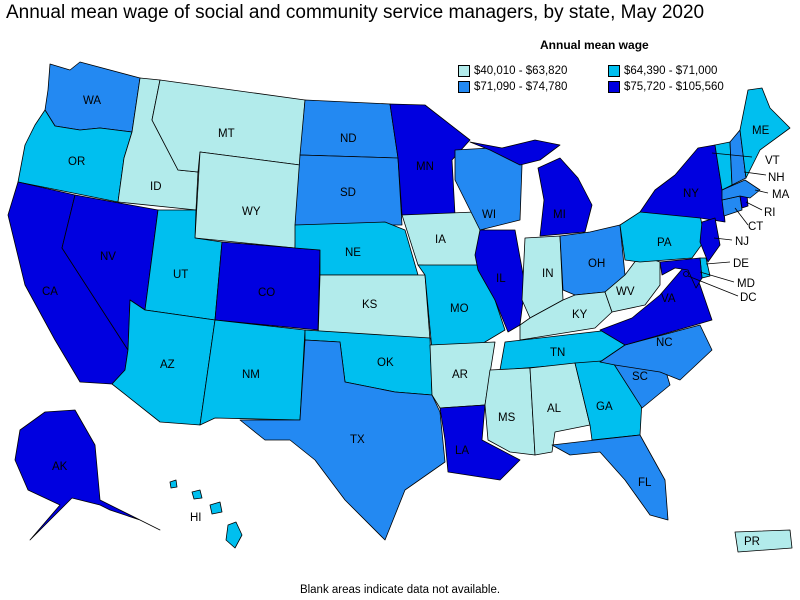  I want to click on label-sd: SD, so click(348, 193).